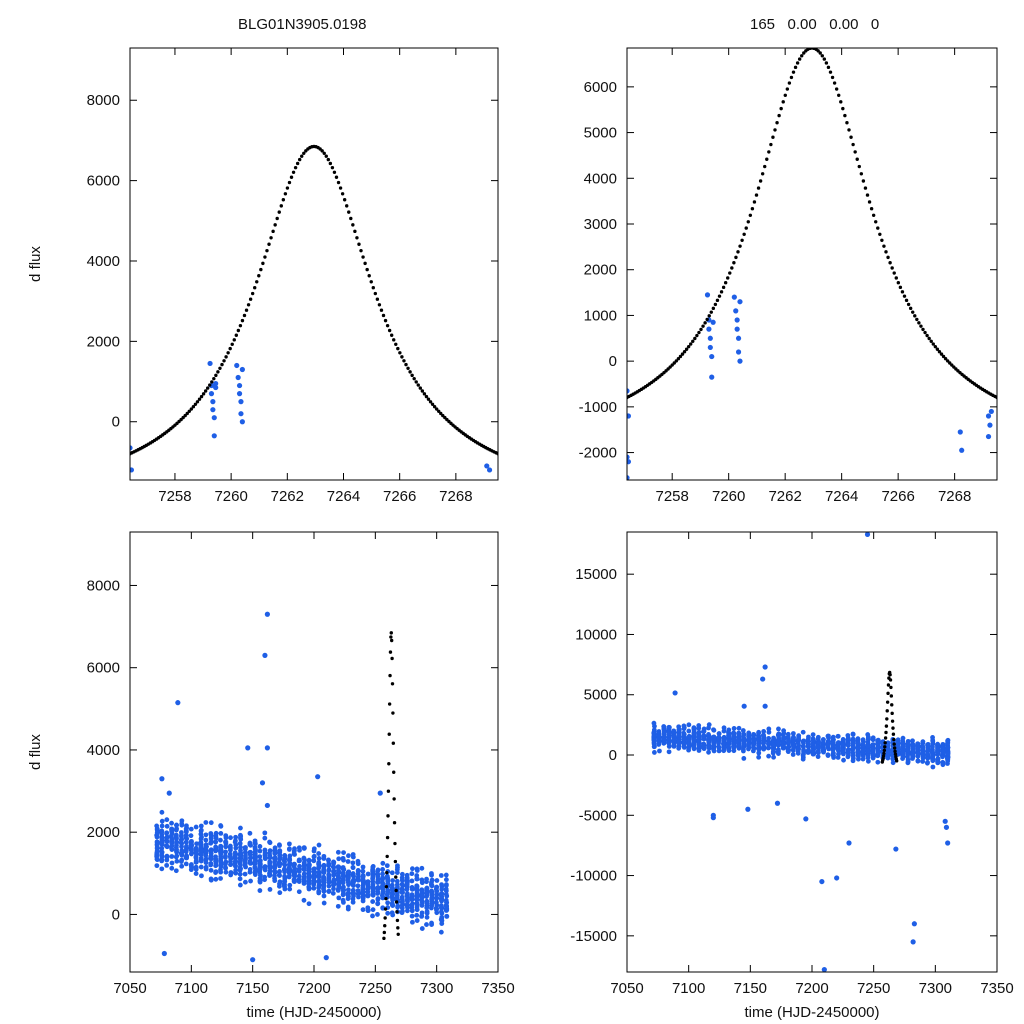  What do you see at coordinates (688, 988) in the screenshot?
I see `x-tick-label: 7100` at bounding box center [688, 988].